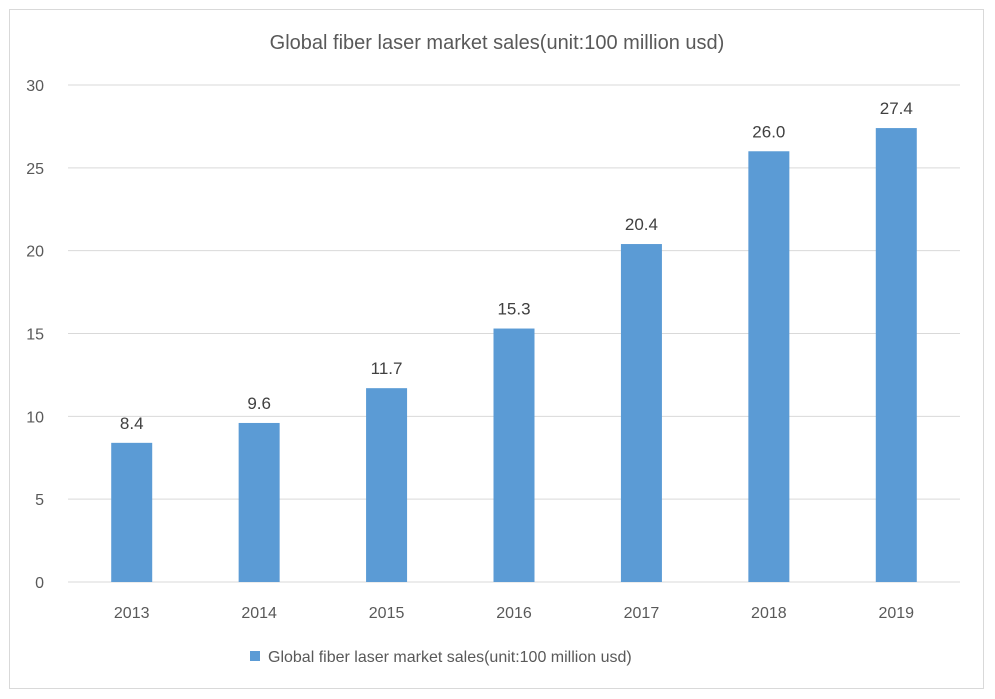 The width and height of the screenshot is (995, 699). What do you see at coordinates (387, 368) in the screenshot?
I see `data-label-2015: 11.7` at bounding box center [387, 368].